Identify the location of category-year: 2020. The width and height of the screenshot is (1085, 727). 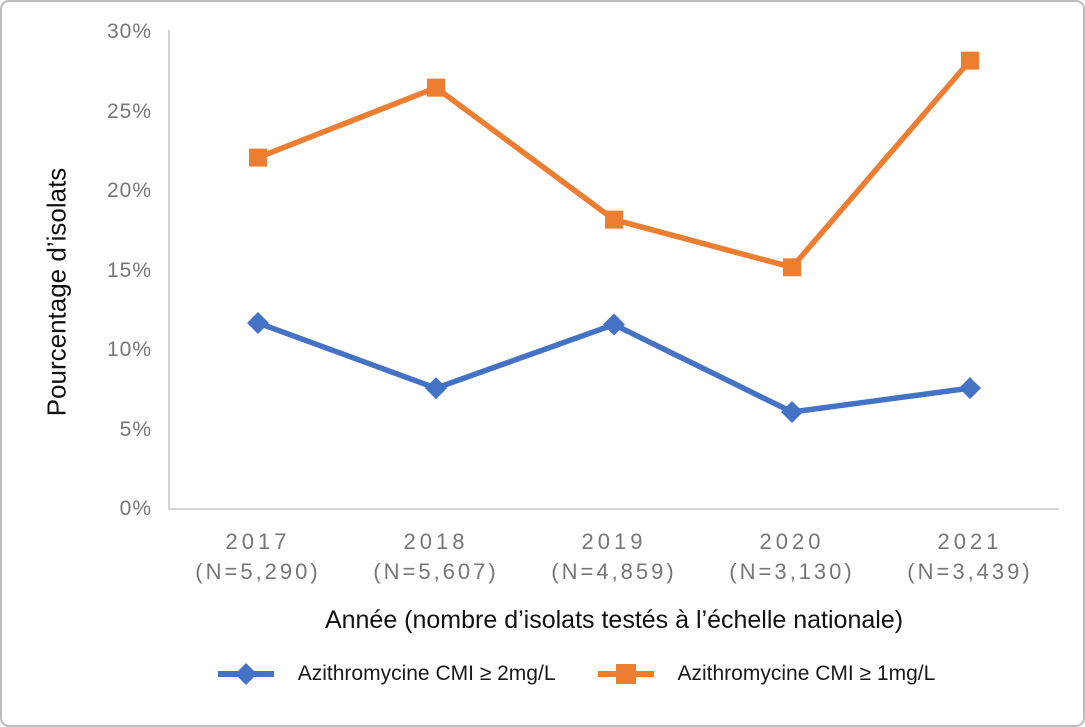
(792, 541).